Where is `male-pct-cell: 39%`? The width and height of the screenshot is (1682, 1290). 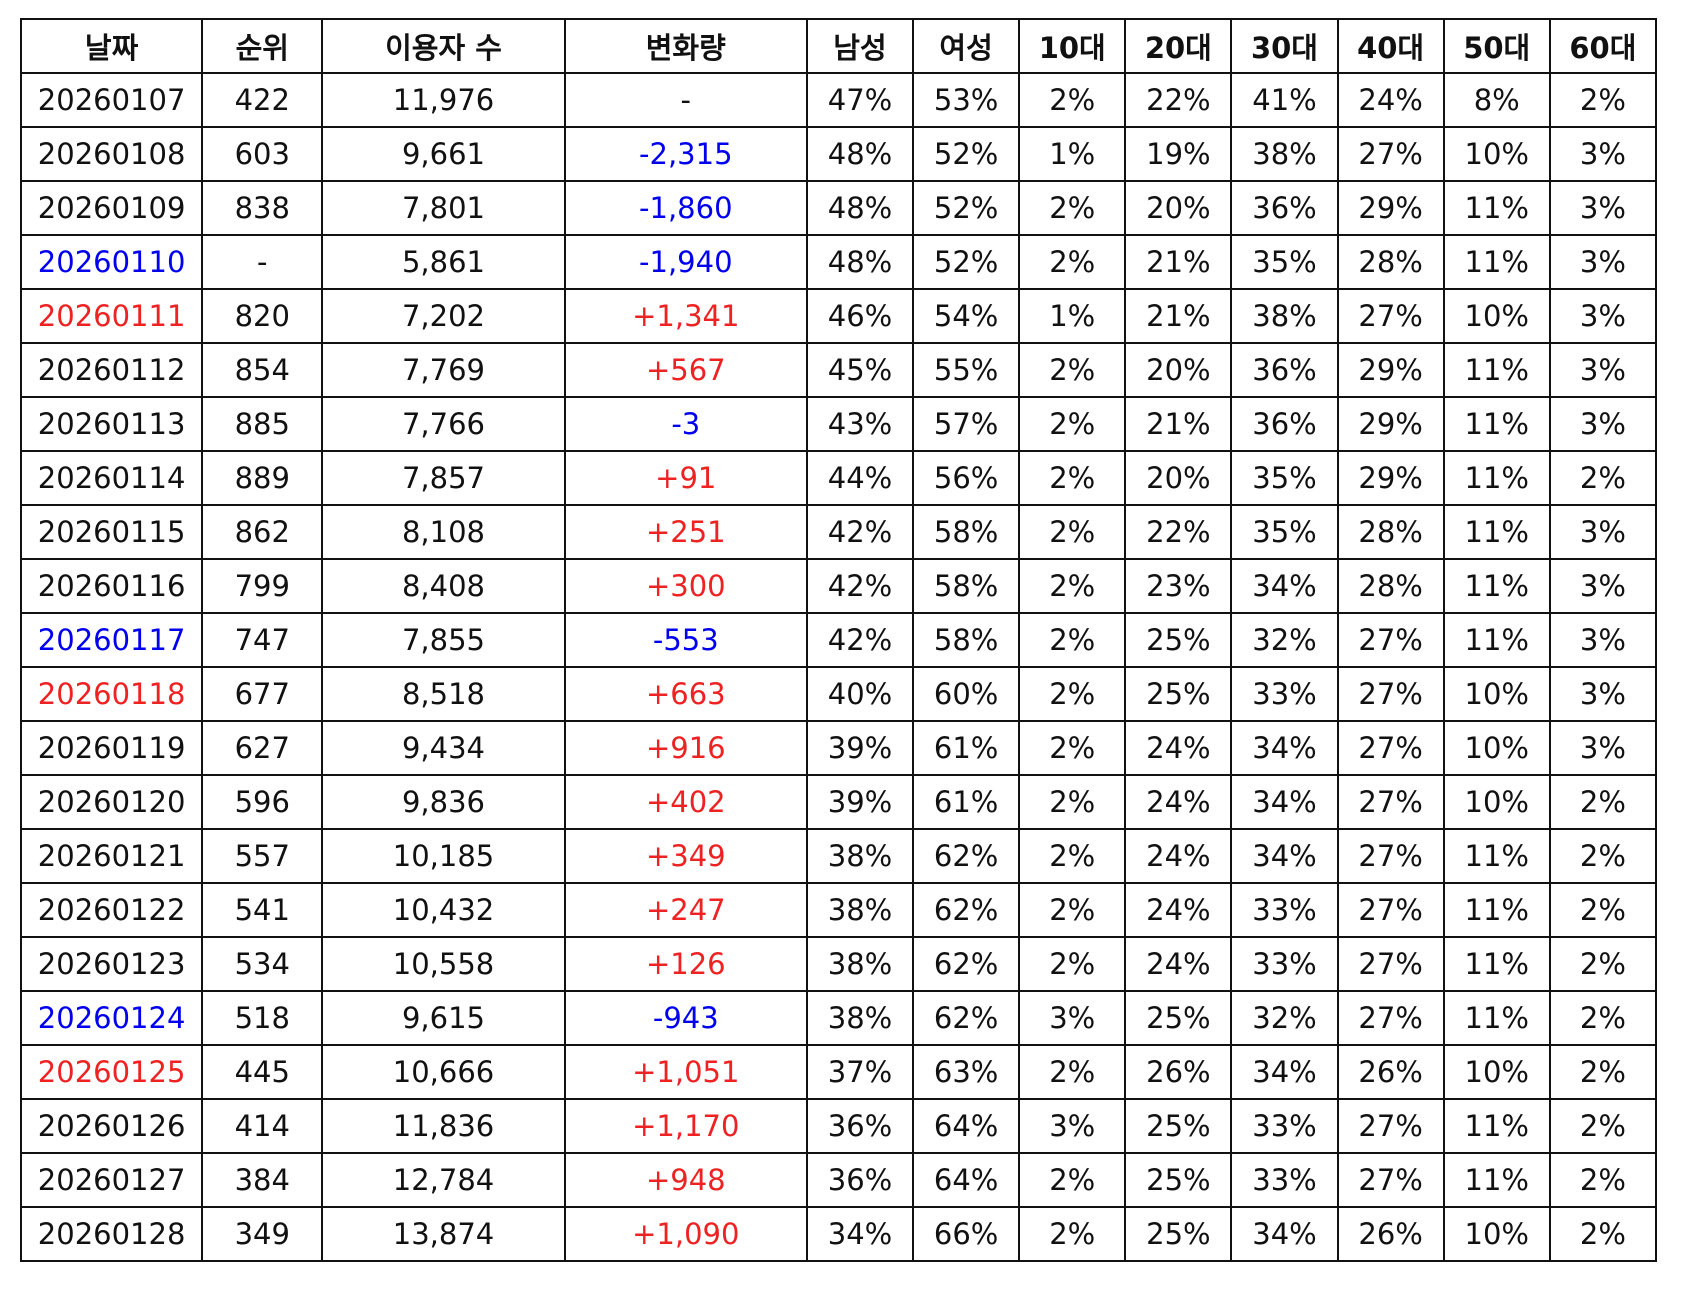 male-pct-cell: 39% is located at coordinates (860, 802).